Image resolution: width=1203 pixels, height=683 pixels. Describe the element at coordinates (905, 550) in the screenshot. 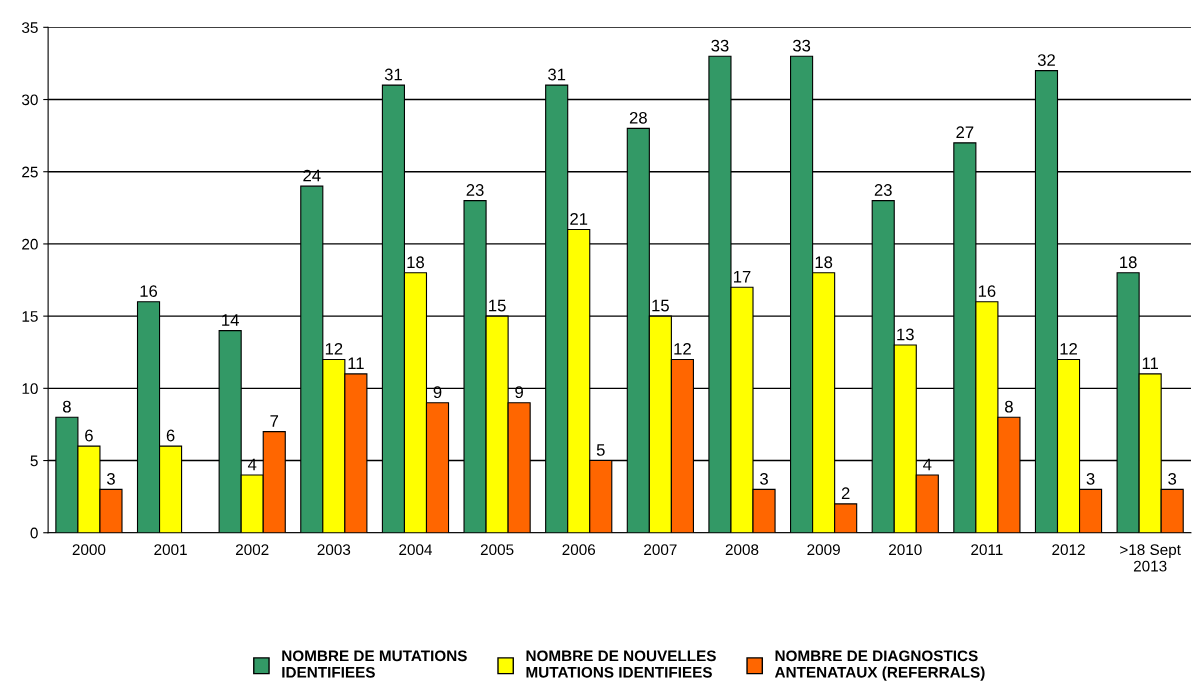

I see `x-tick-label: 2010` at that location.